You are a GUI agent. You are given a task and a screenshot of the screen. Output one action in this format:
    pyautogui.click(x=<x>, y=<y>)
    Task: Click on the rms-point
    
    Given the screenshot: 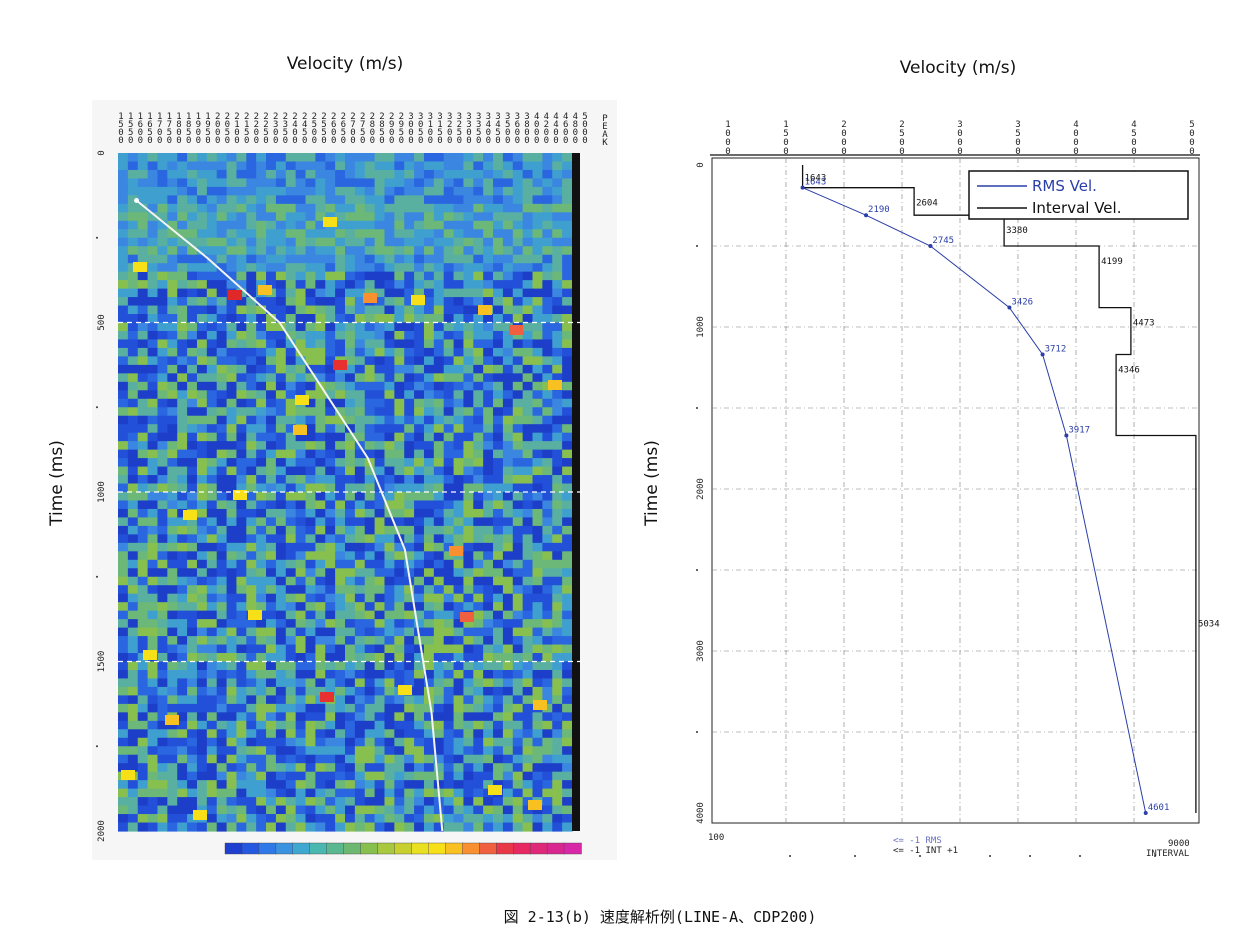 What is the action you would take?
    pyautogui.click(x=930, y=246)
    